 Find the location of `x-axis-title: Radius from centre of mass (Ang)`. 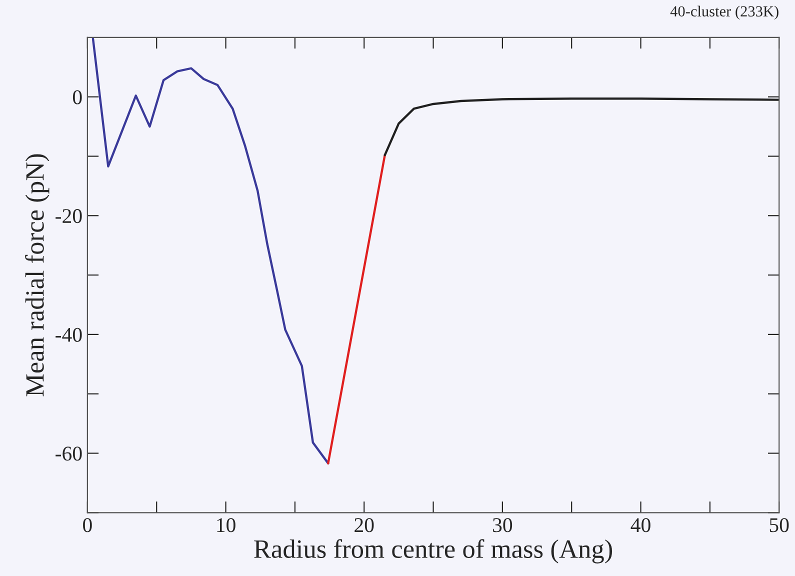

x-axis-title: Radius from centre of mass (Ang) is located at coordinates (433, 551).